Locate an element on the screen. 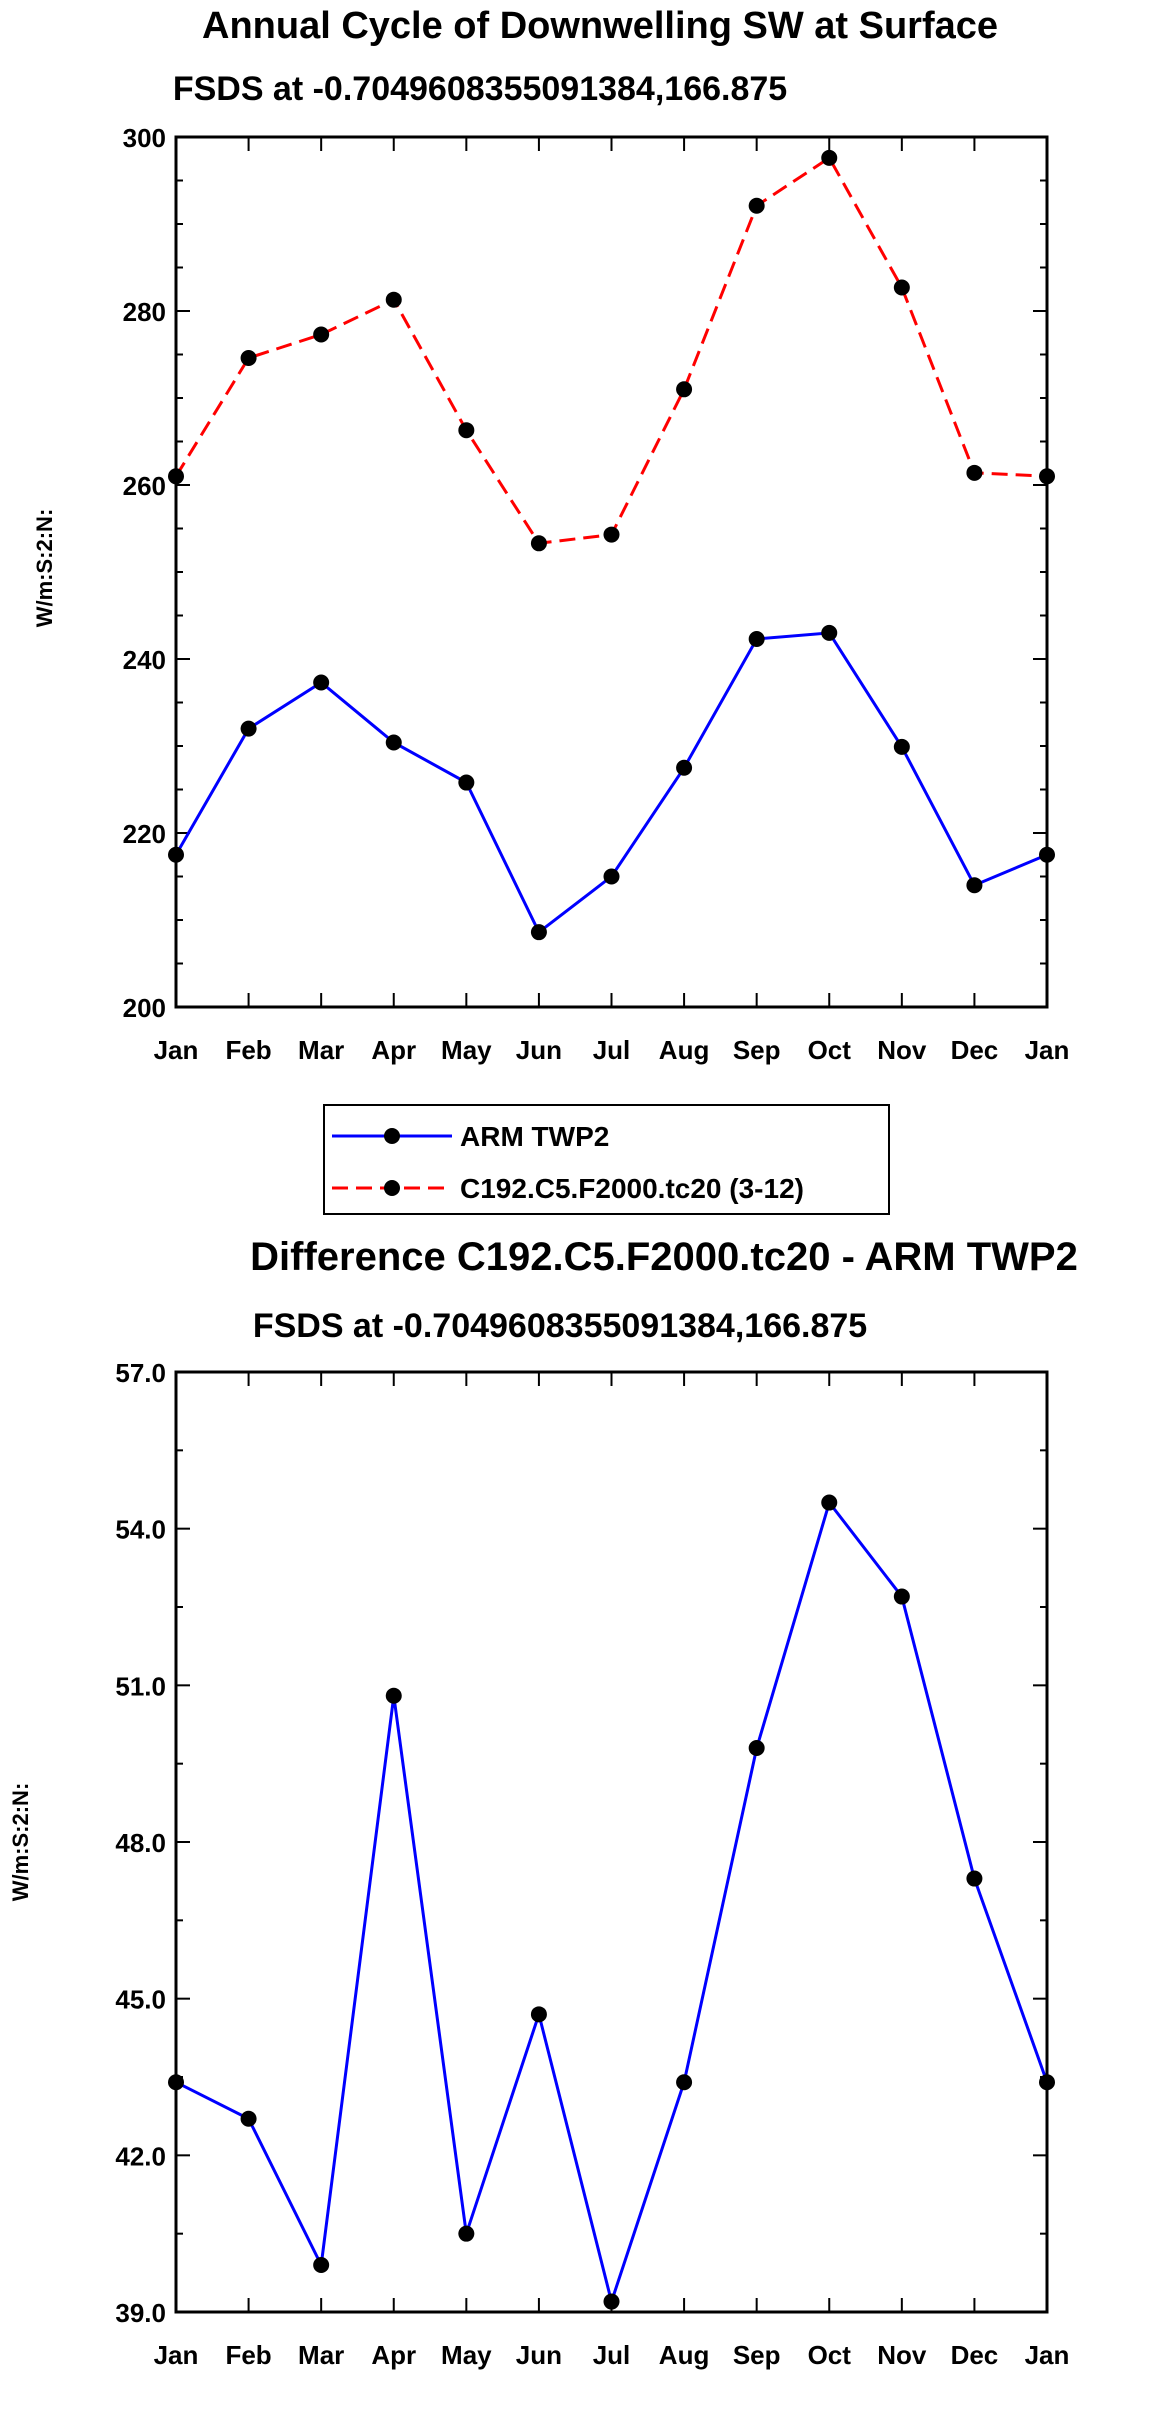  chart2-y-tick-labels: 39.0 42.0 45.0 48.0 51.0 54.0 57.0 is located at coordinates (140, 1843).